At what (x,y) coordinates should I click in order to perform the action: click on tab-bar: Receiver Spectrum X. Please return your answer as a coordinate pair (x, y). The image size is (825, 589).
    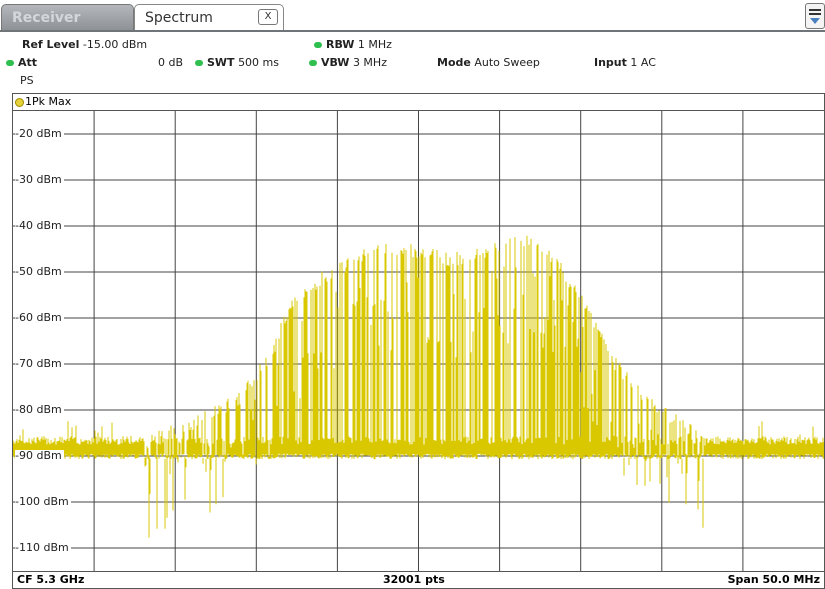
    Looking at the image, I should click on (412, 16).